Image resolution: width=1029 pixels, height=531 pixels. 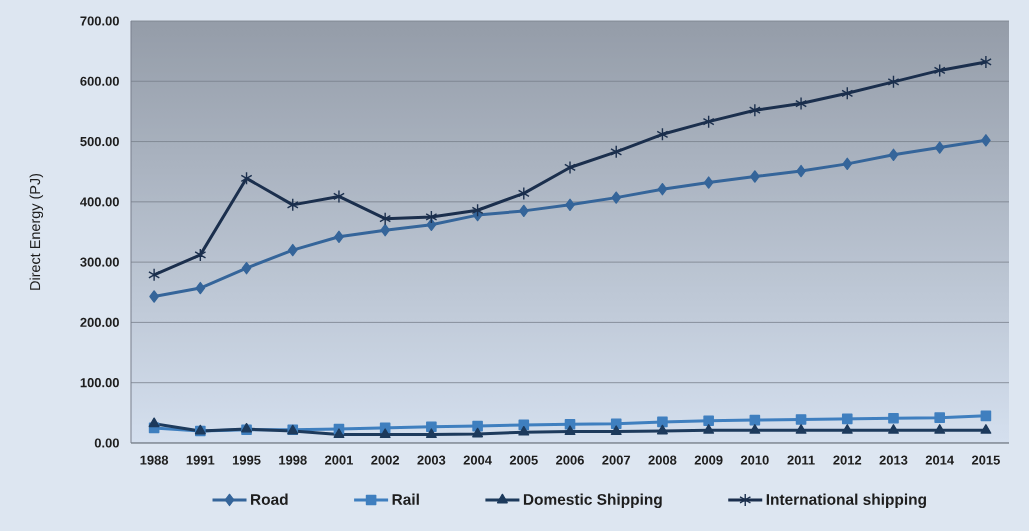 What do you see at coordinates (616, 460) in the screenshot?
I see `x-tick-label: 2007` at bounding box center [616, 460].